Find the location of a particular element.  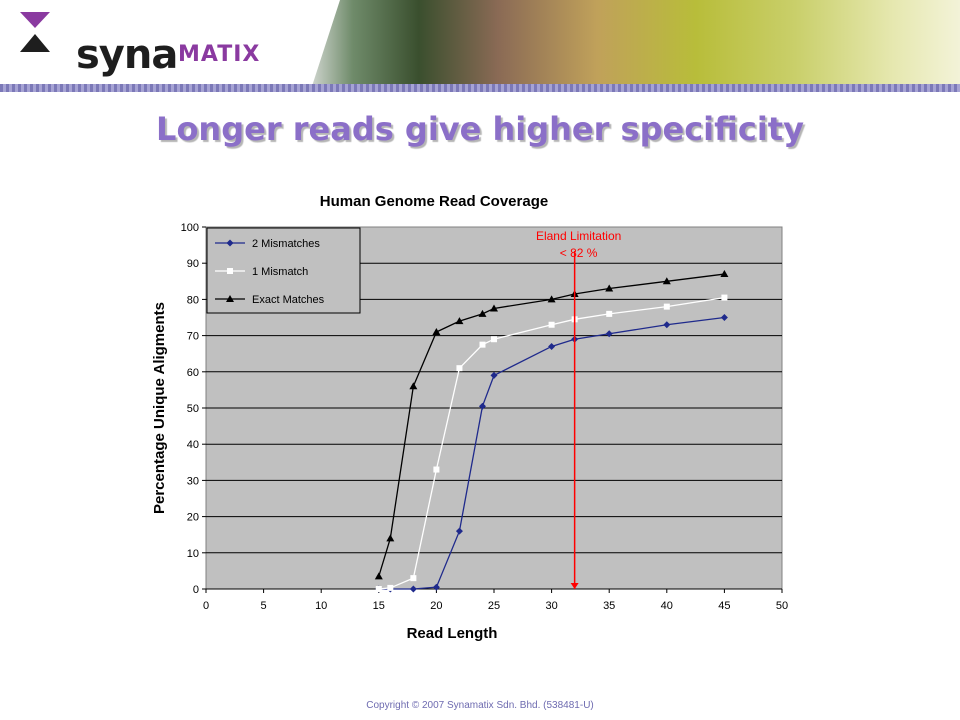

y-axis-label: Percentage Unique Aligments is located at coordinates (159, 408).